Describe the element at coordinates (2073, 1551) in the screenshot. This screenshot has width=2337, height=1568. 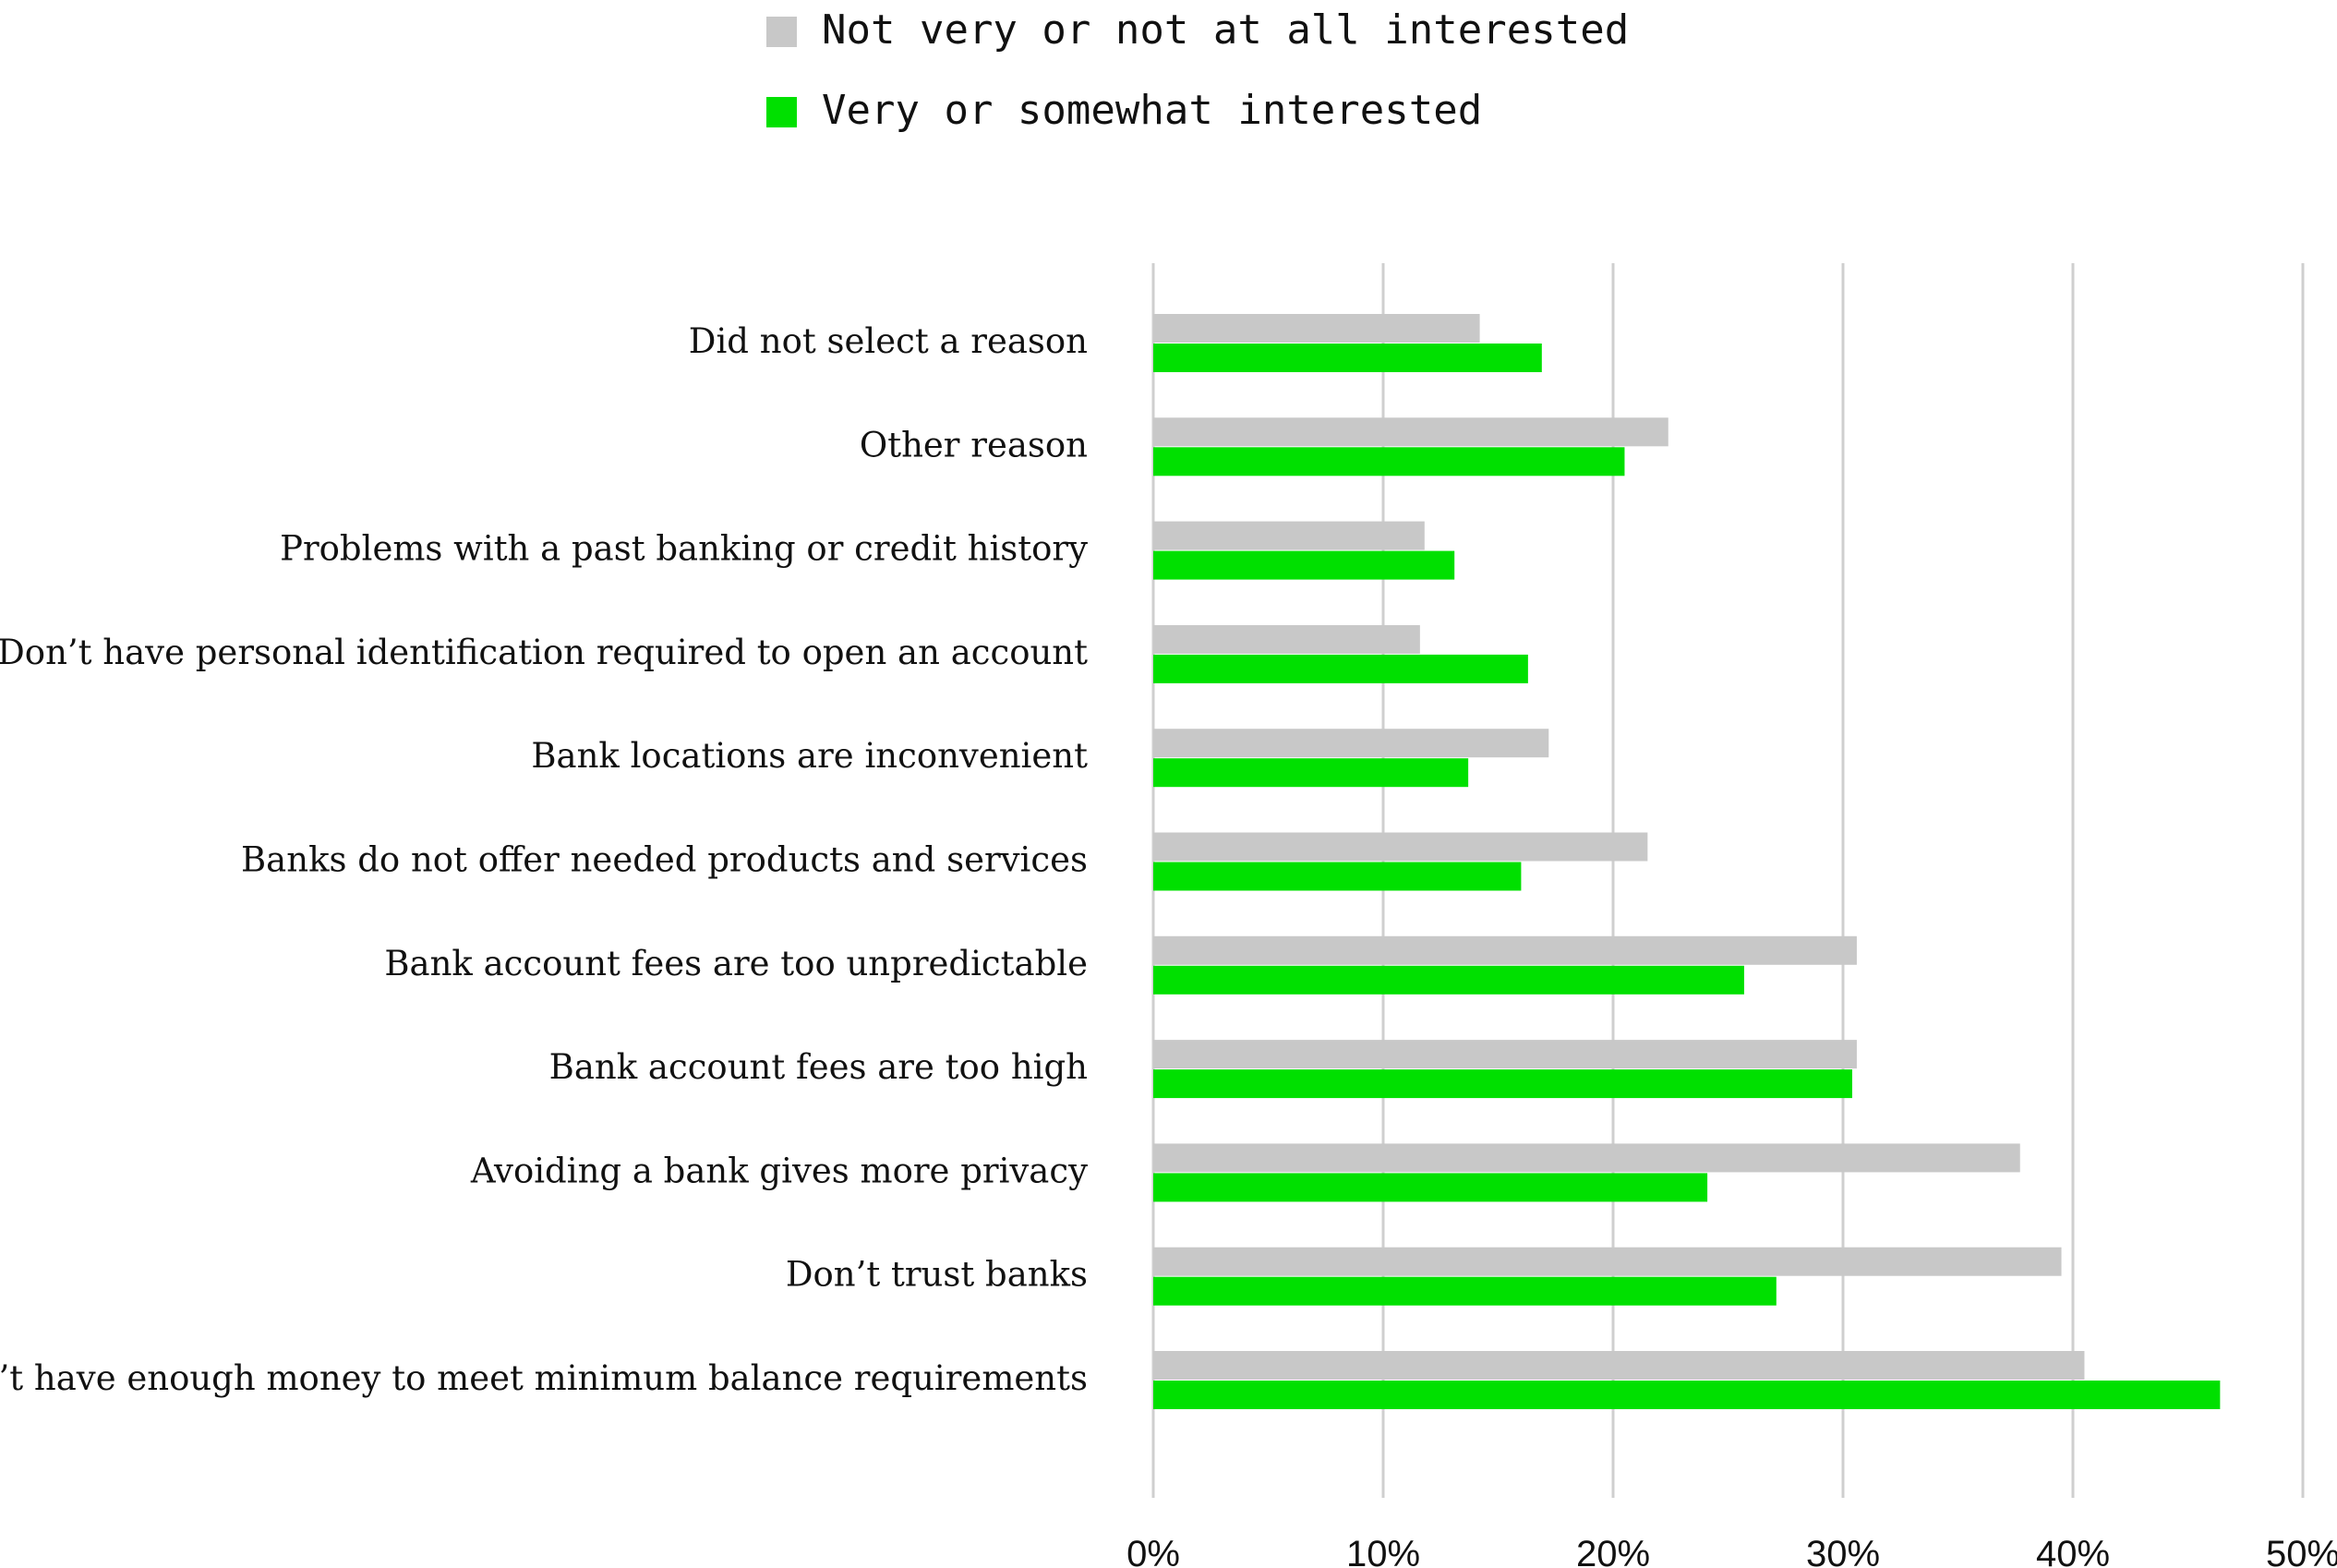
I see `x-tick-label: 40%` at that location.